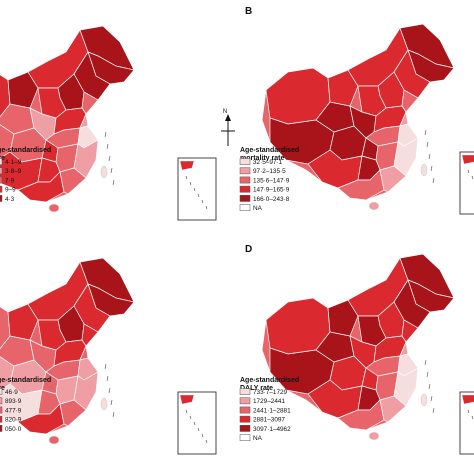 This screenshot has height=474, width=474. What do you see at coordinates (271, 190) in the screenshot?
I see `legend-label: 147·9–165·9` at bounding box center [271, 190].